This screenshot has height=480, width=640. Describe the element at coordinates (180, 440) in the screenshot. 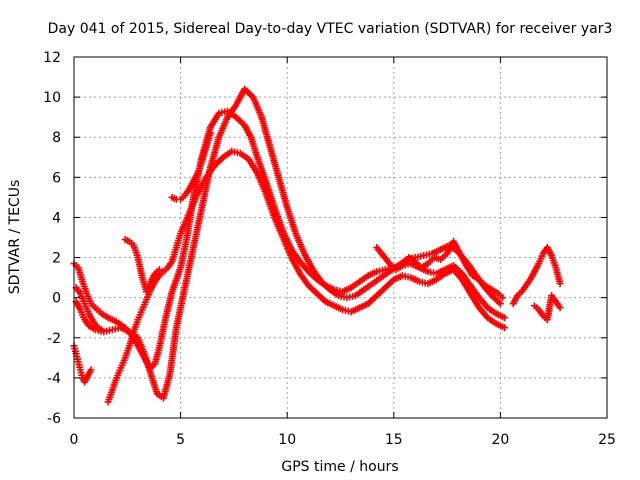

I see `x-tick-label: 5` at that location.